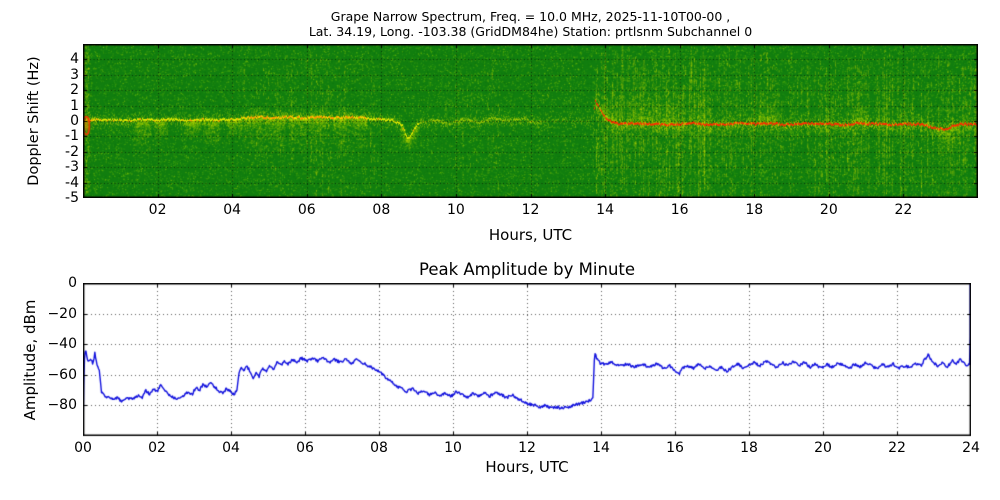 This screenshot has height=500, width=1000. Describe the element at coordinates (823, 448) in the screenshot. I see `amplitude-xtick-label: 20` at that location.